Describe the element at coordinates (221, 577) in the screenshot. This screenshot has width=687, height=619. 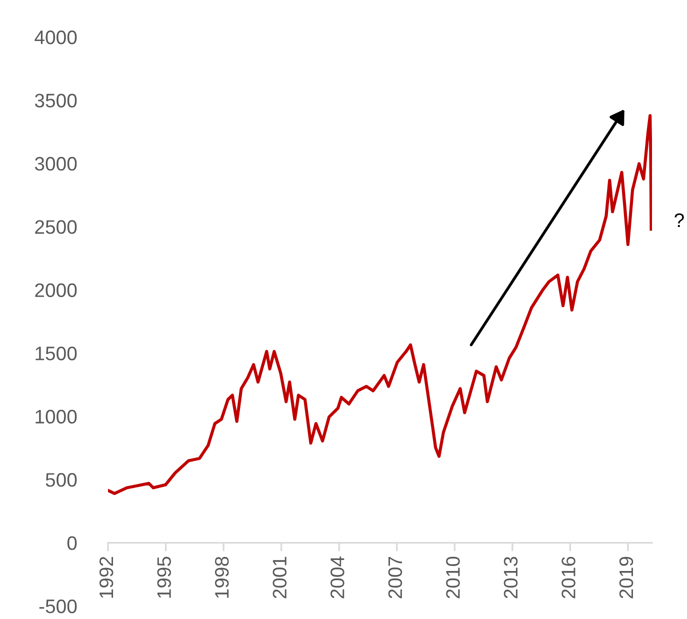
I see `x-tick-label: 1998` at that location.